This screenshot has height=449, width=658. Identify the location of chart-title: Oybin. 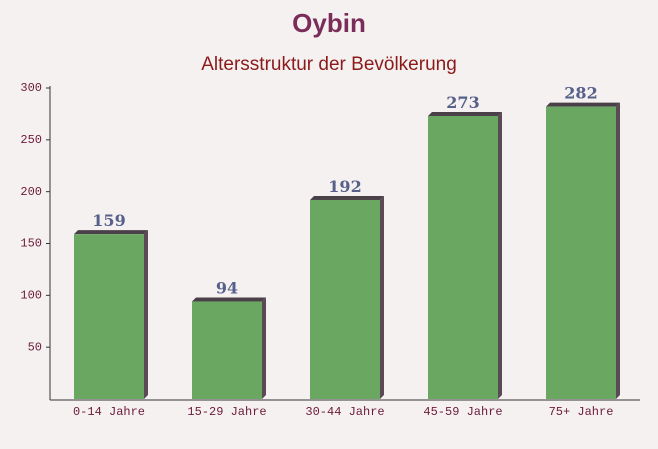
(329, 23).